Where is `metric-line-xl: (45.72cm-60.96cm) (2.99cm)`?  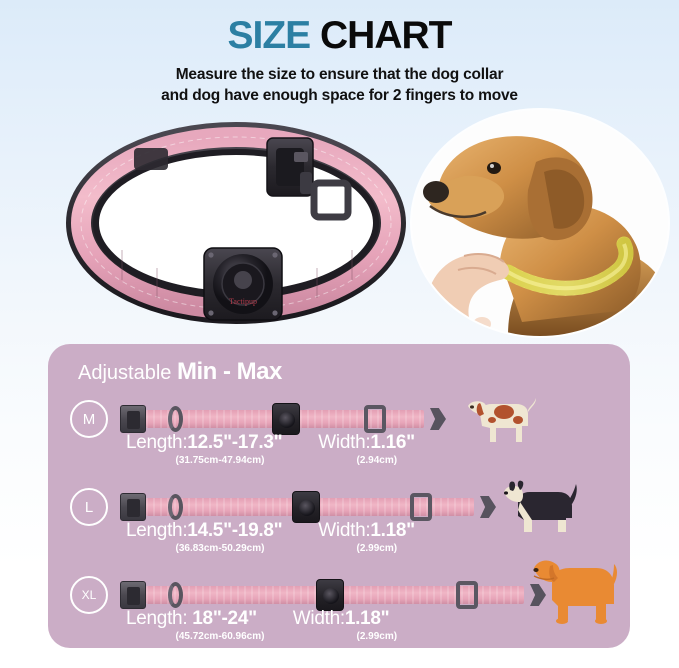 metric-line-xl: (45.72cm-60.96cm) (2.99cm) is located at coordinates (346, 636).